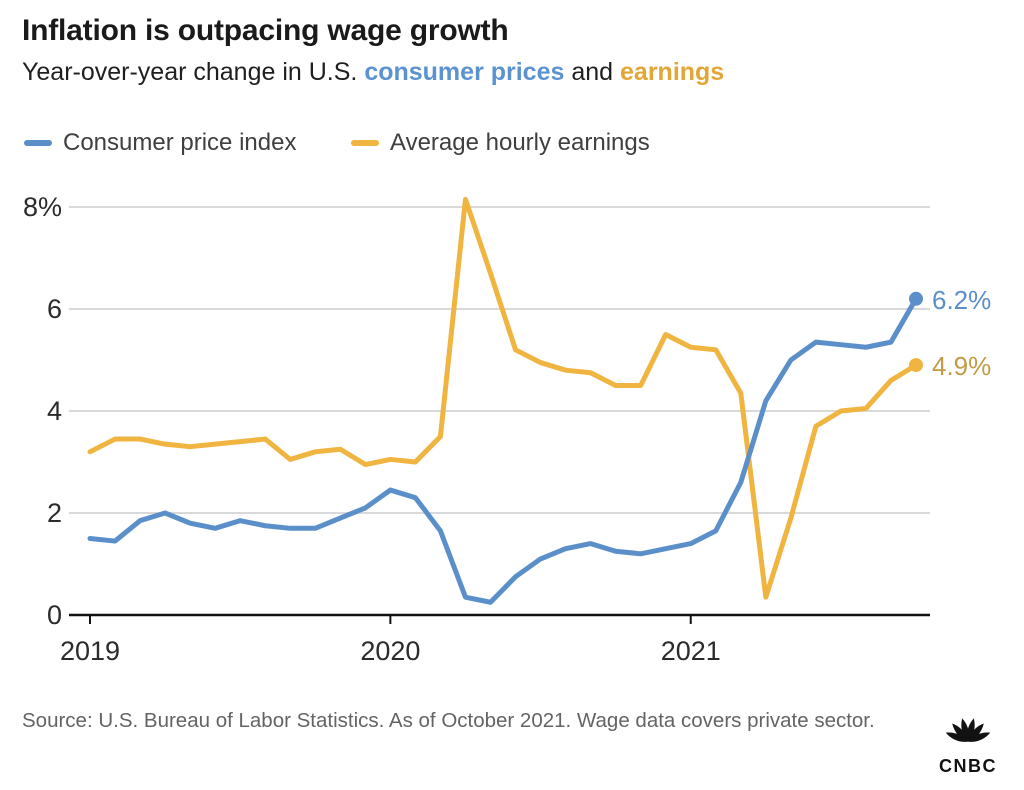  What do you see at coordinates (672, 72) in the screenshot?
I see `subtitle-earnings-highlight: earnings` at bounding box center [672, 72].